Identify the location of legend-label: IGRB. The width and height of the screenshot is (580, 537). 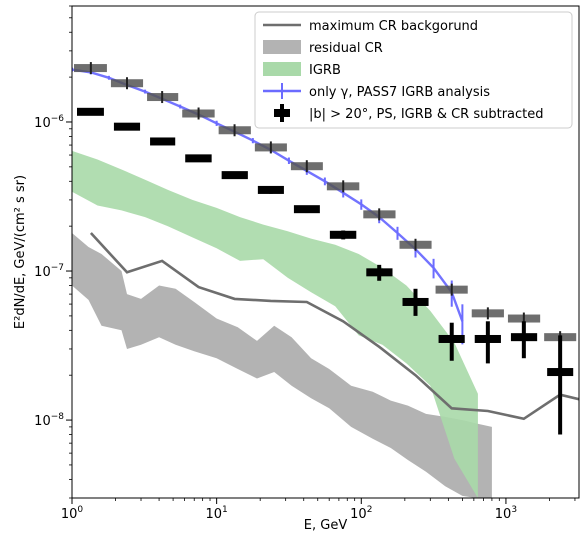
(325, 70).